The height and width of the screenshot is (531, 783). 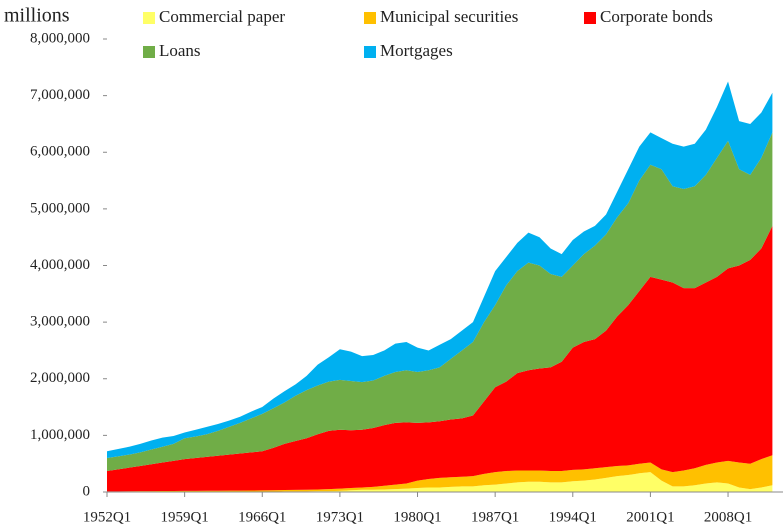 I want to click on legend-label: Mortgages, so click(x=416, y=50).